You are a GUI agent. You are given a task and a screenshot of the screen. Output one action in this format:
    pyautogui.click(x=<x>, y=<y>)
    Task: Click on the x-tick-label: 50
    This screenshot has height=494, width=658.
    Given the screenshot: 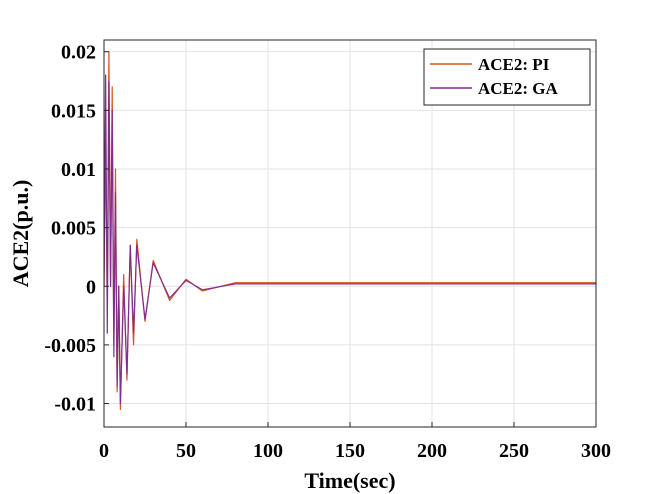 What is the action you would take?
    pyautogui.click(x=186, y=451)
    